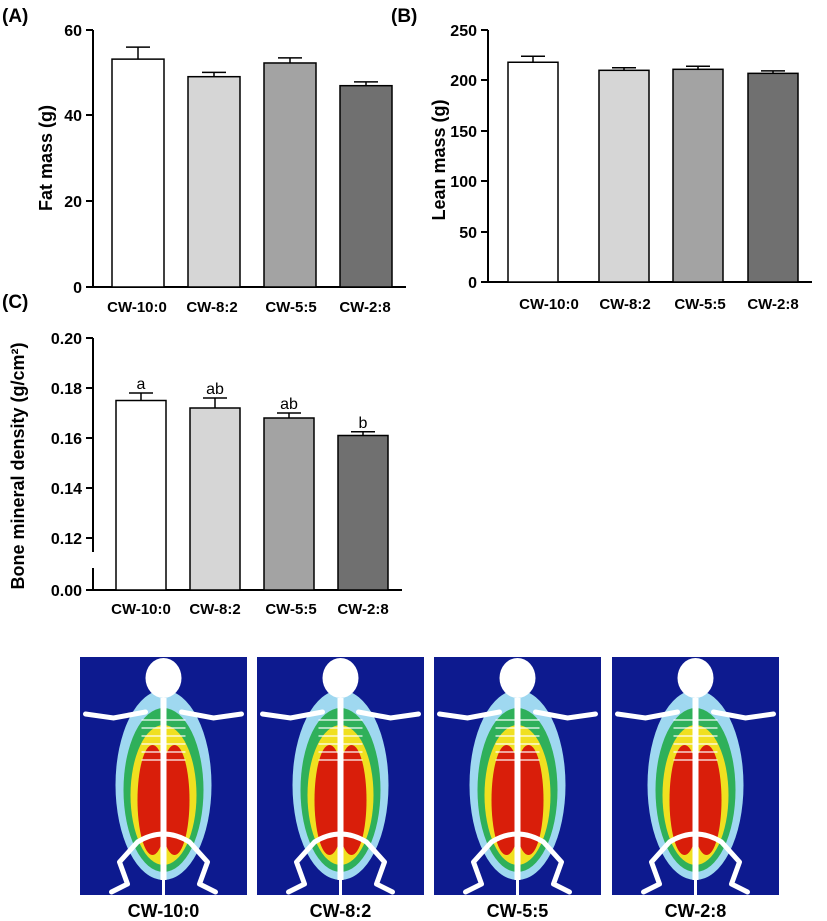 The width and height of the screenshot is (827, 921). I want to click on y-tick-label: 0.12, so click(66, 539).